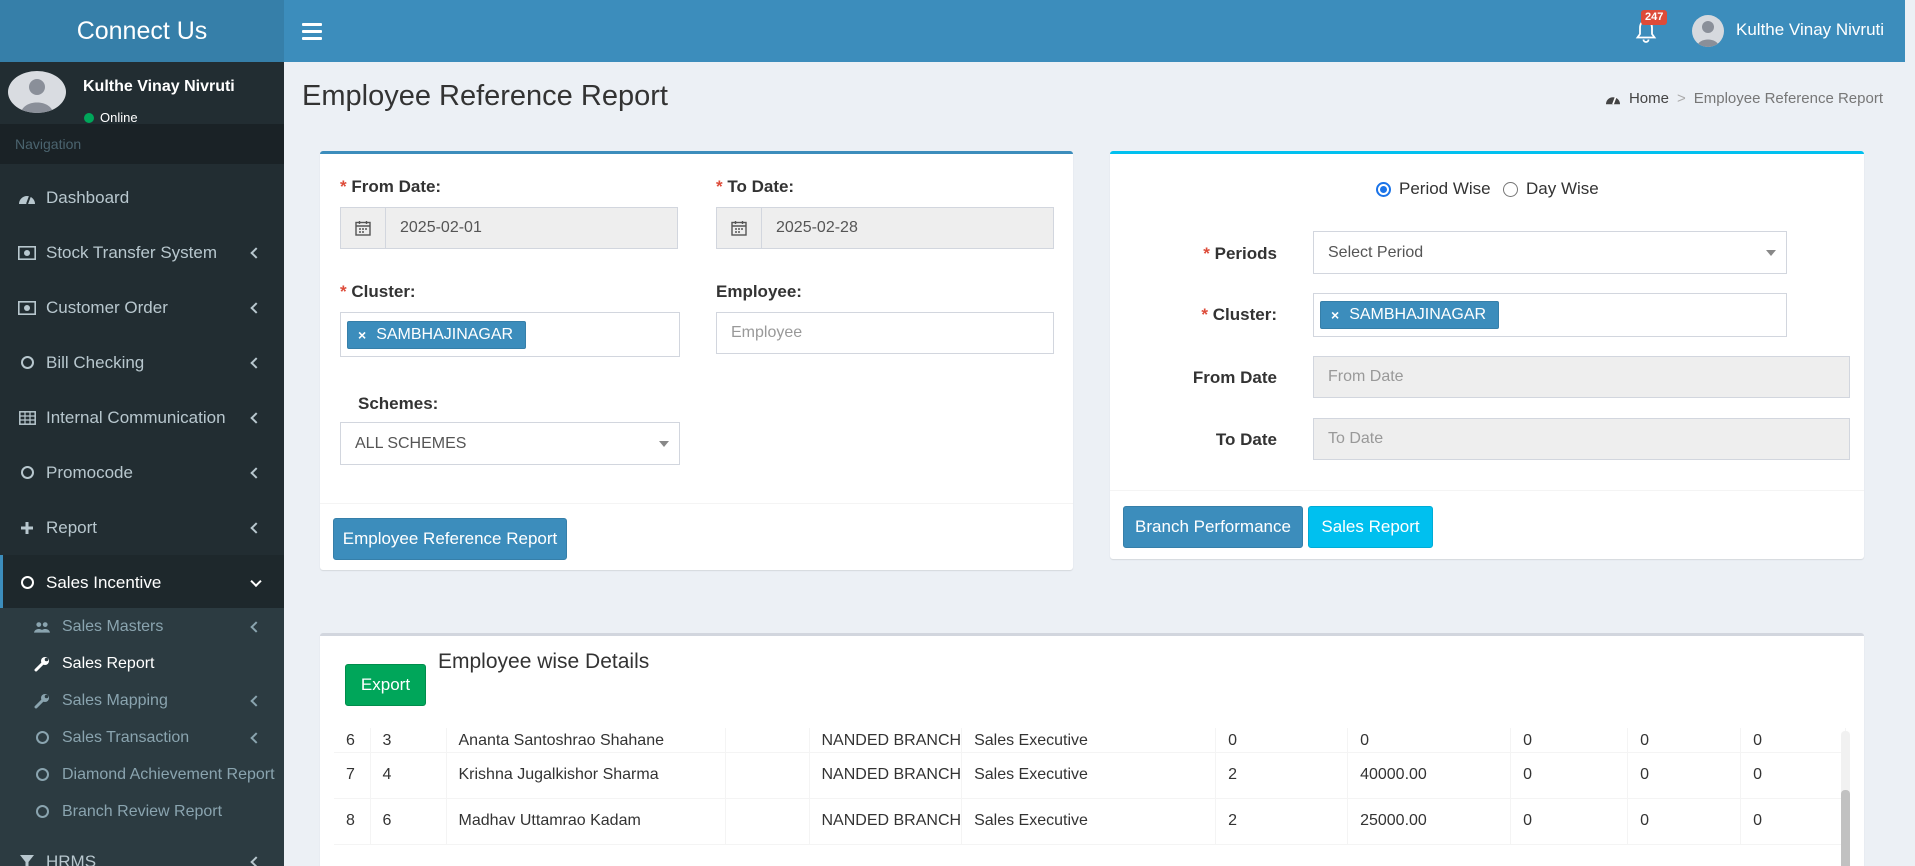 The height and width of the screenshot is (866, 1915). I want to click on sidebar-item-internal-communication: Internal Communication, so click(142, 417).